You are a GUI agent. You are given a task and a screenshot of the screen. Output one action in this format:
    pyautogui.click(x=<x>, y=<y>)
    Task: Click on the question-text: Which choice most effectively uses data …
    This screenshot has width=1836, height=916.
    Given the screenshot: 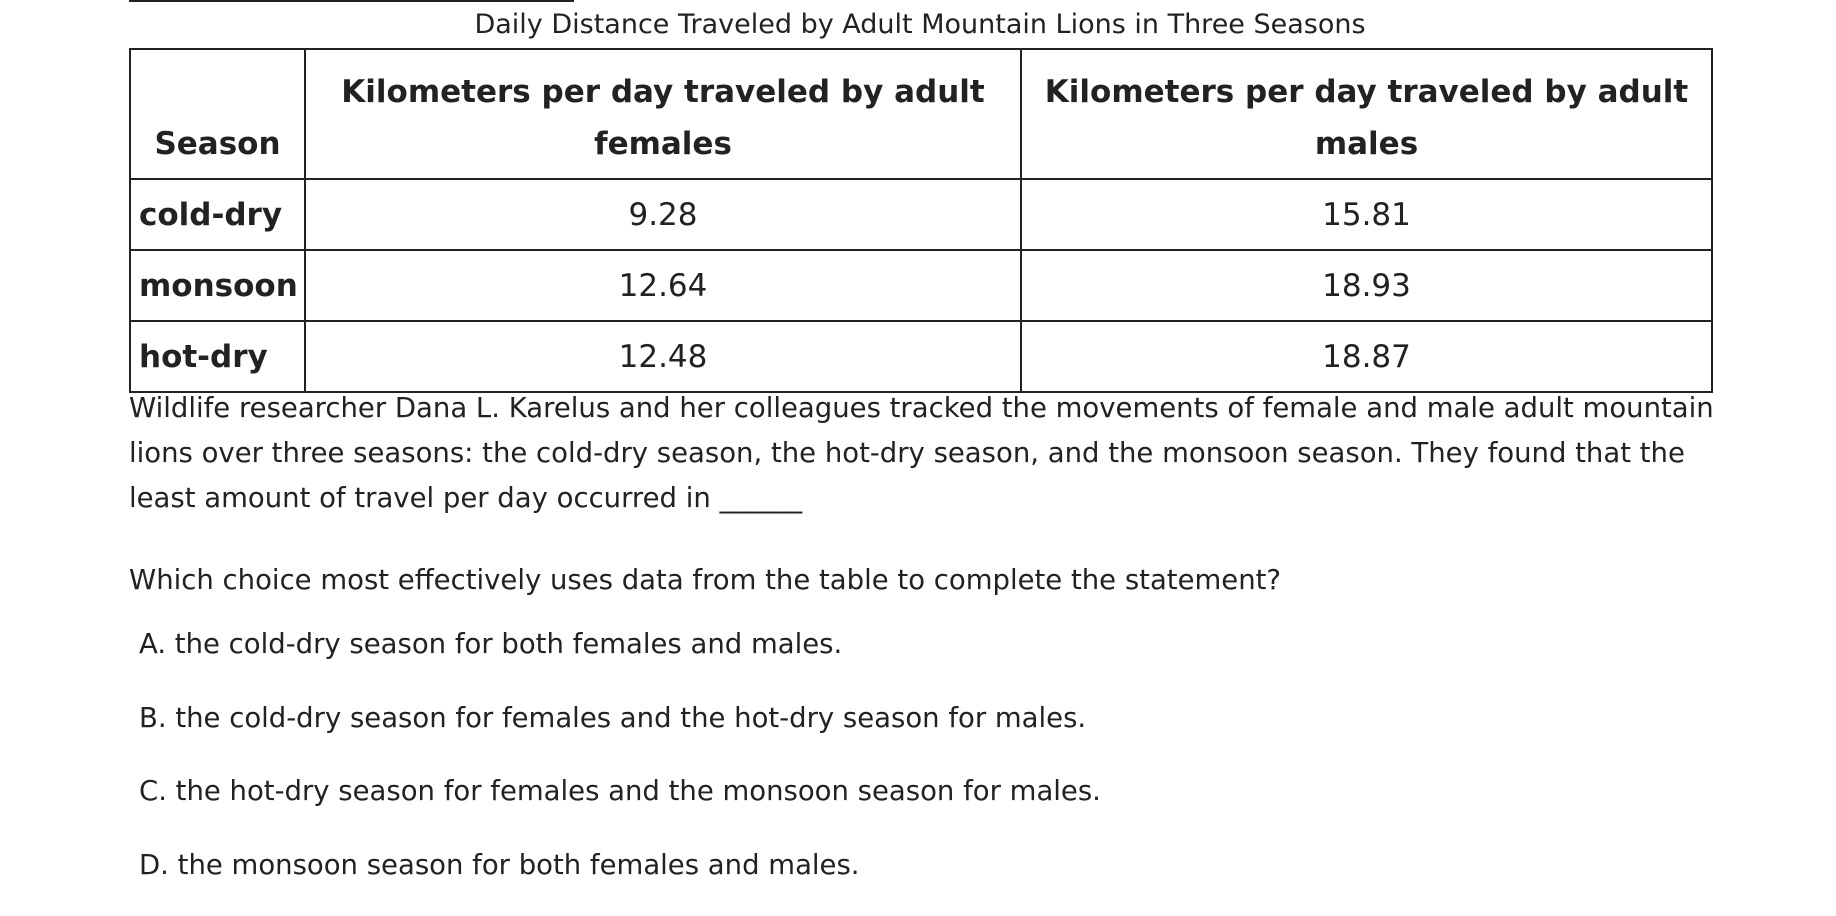 What is the action you would take?
    pyautogui.click(x=920, y=580)
    